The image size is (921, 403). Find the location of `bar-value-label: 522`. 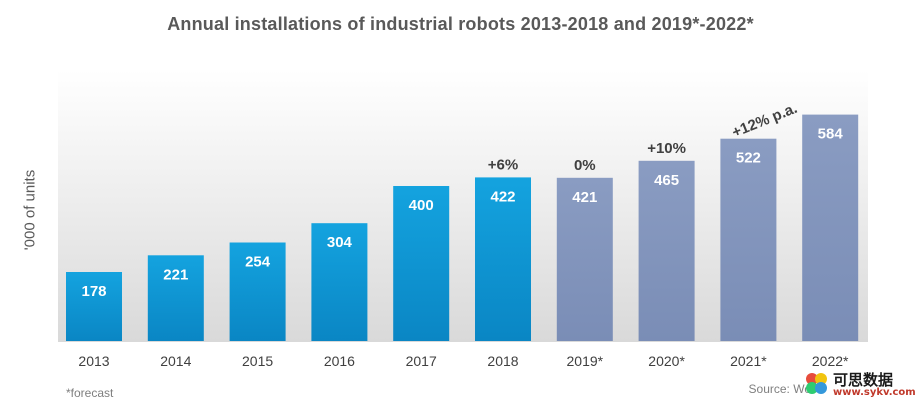

bar-value-label: 522 is located at coordinates (748, 158).